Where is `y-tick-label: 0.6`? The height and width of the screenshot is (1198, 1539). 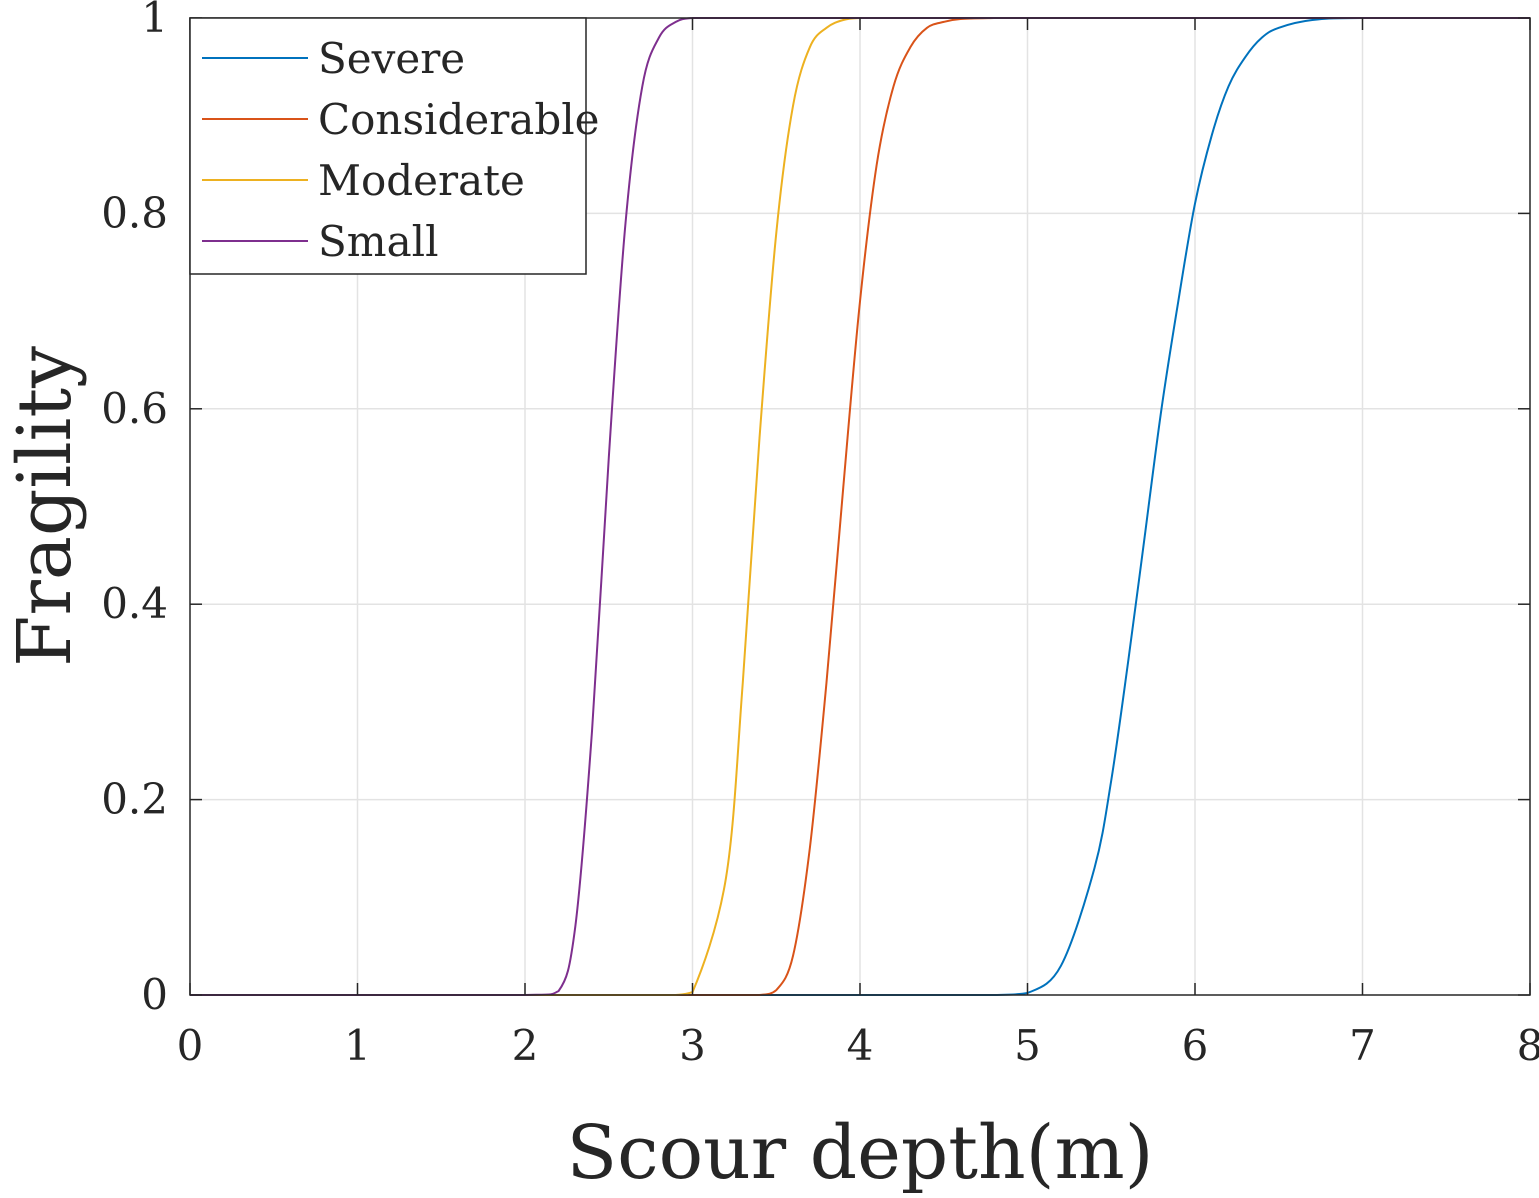 y-tick-label: 0.6 is located at coordinates (134, 408).